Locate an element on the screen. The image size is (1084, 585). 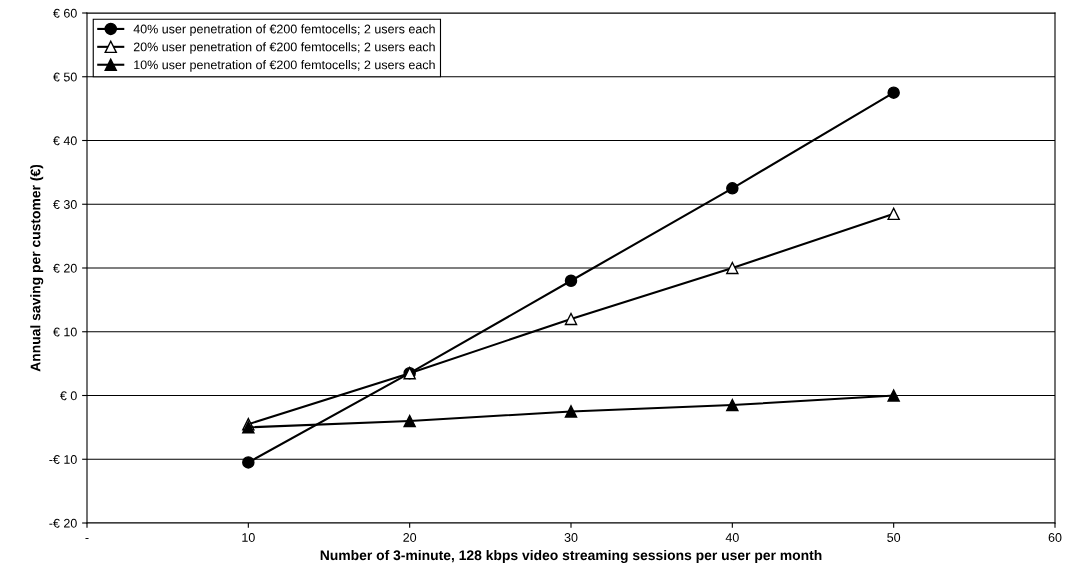
y-tick-label: € 10 is located at coordinates (65, 332).